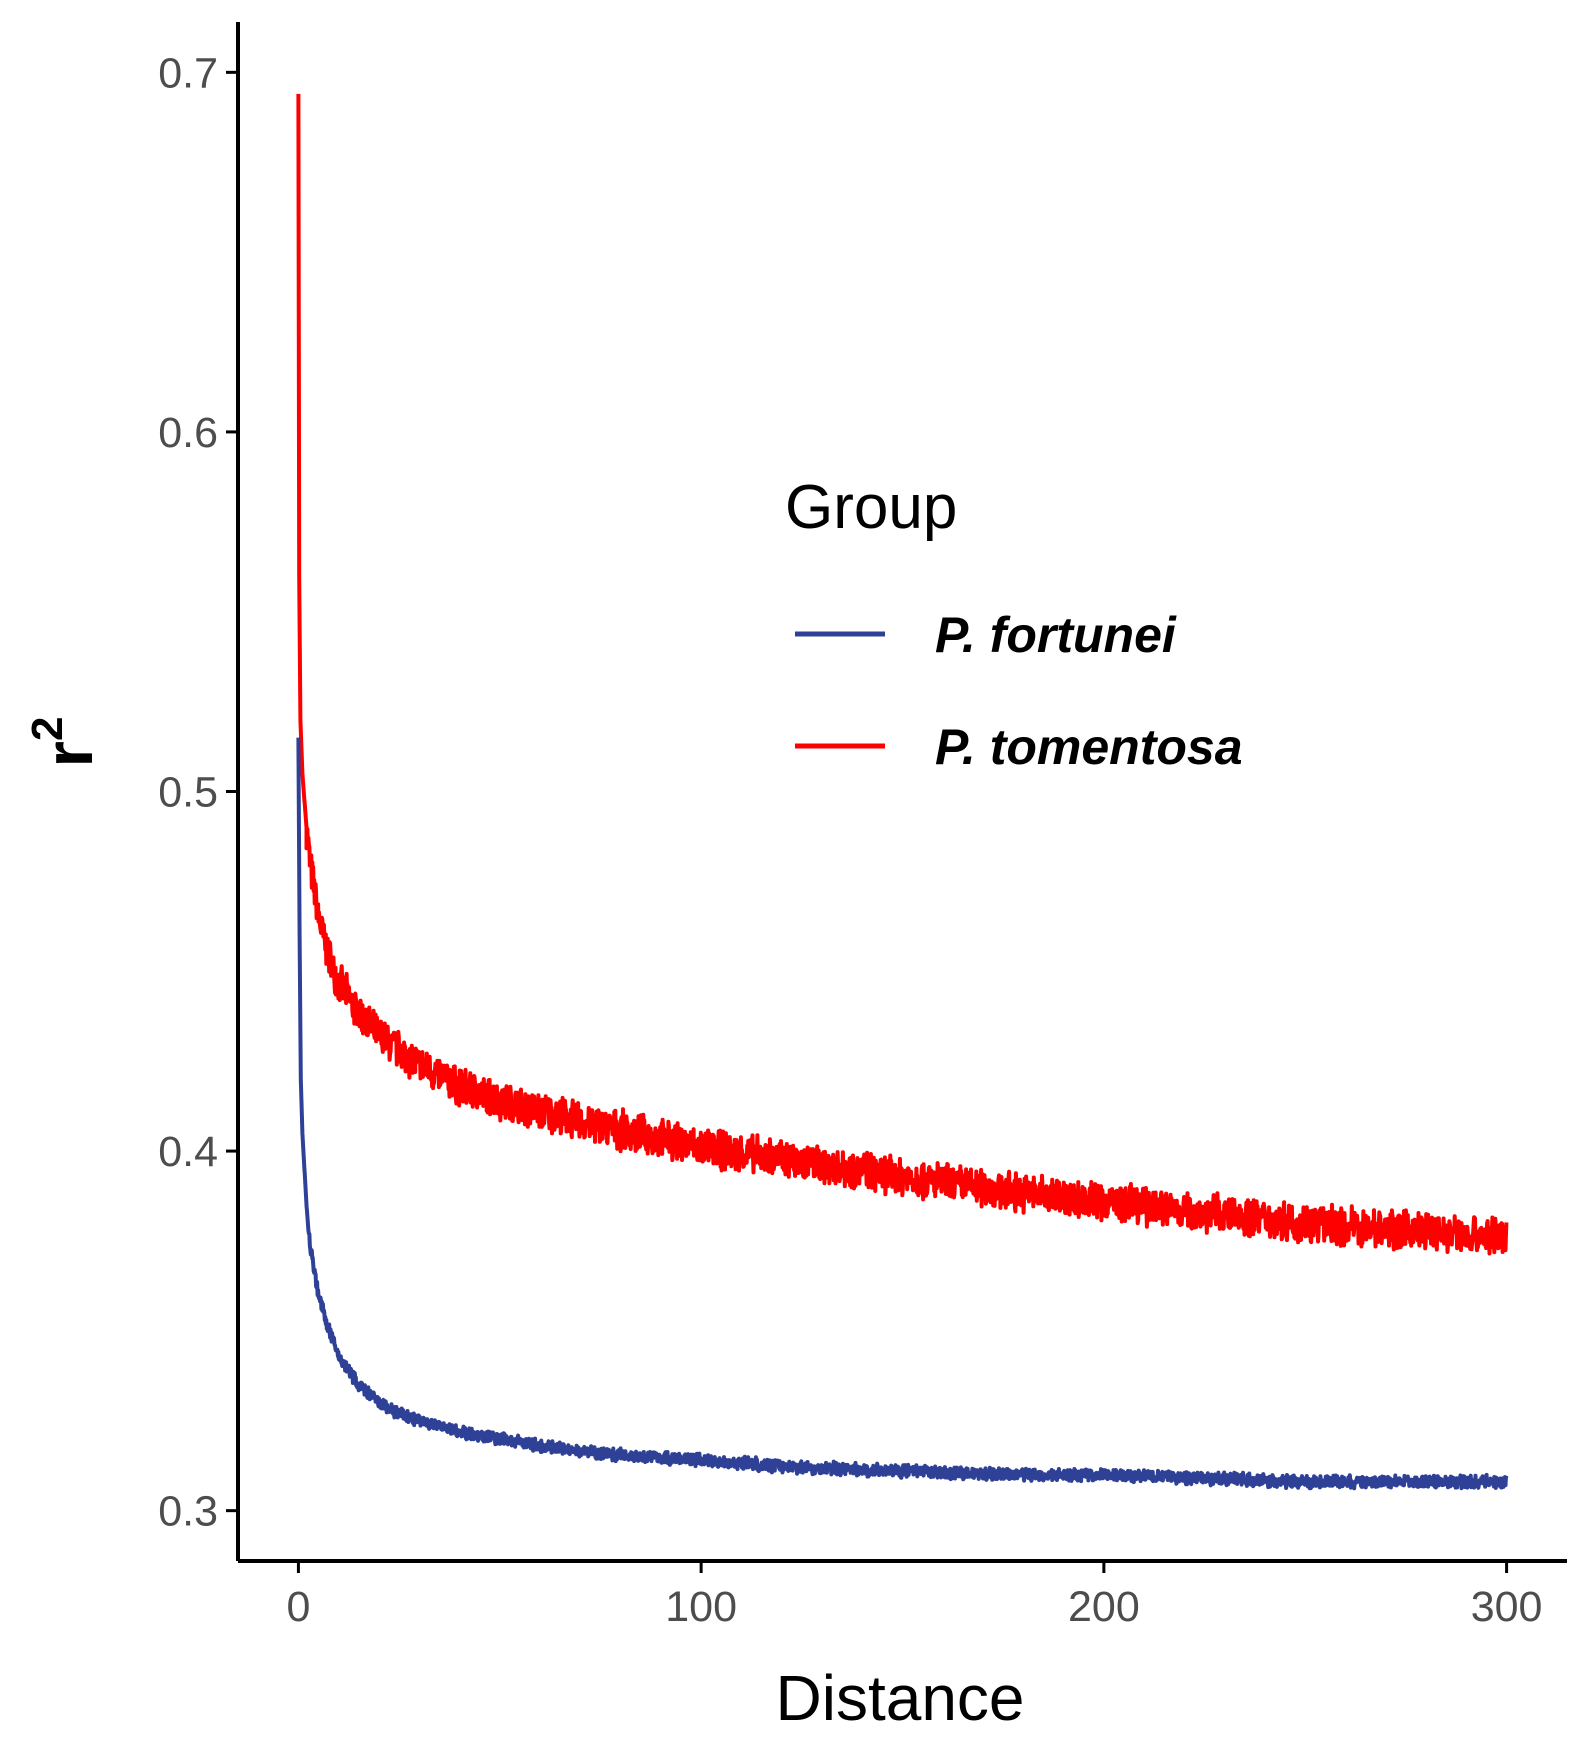 The width and height of the screenshot is (1585, 1754). I want to click on y-axis-ticks: 0.3 0.4 0.5 0.6 0.7, so click(198, 792).